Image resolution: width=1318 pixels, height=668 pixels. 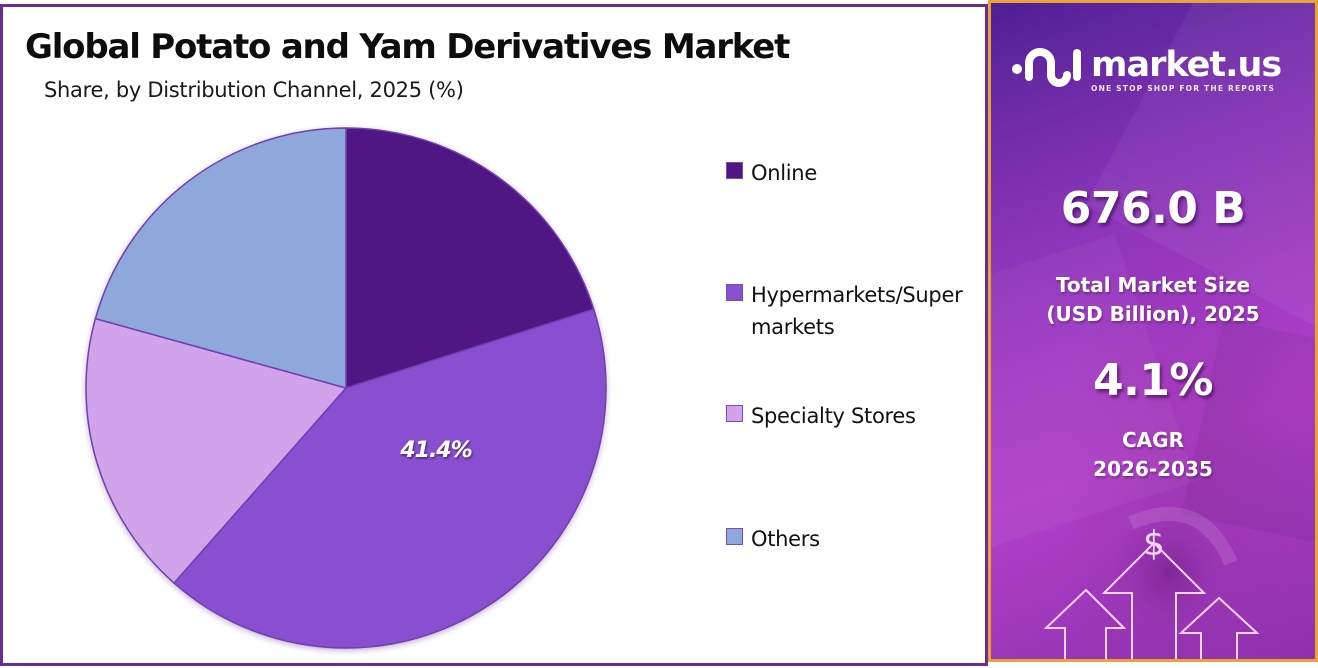 I want to click on cagr-label-2: 2026-2035, so click(x=1153, y=469).